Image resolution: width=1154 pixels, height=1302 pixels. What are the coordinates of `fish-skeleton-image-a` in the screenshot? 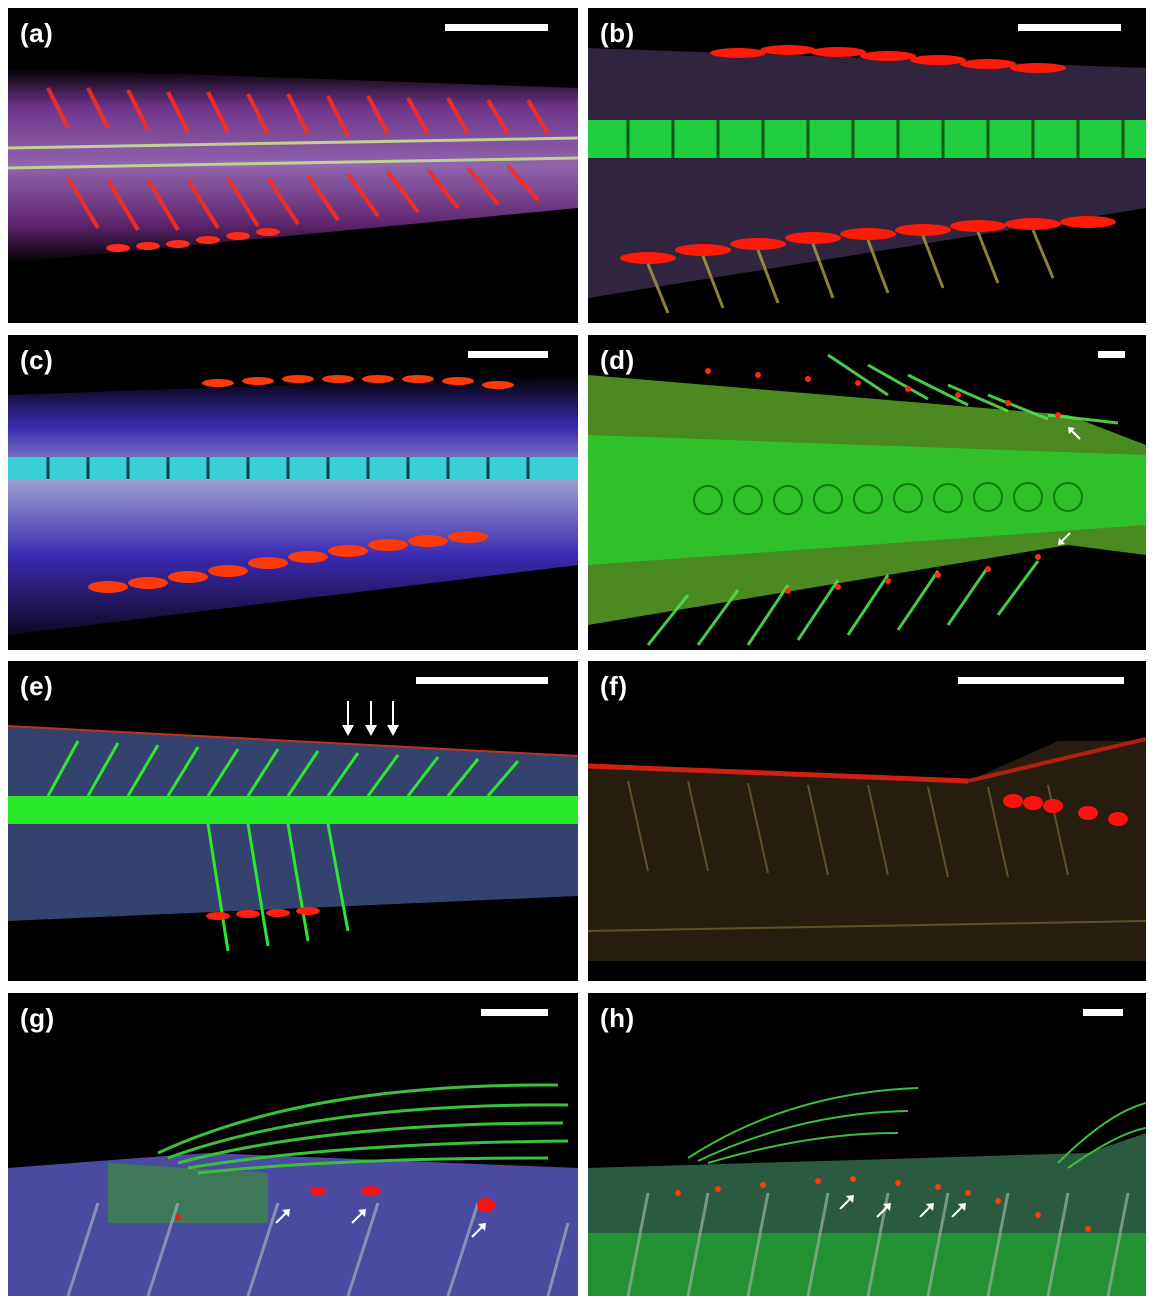 It's located at (293, 165).